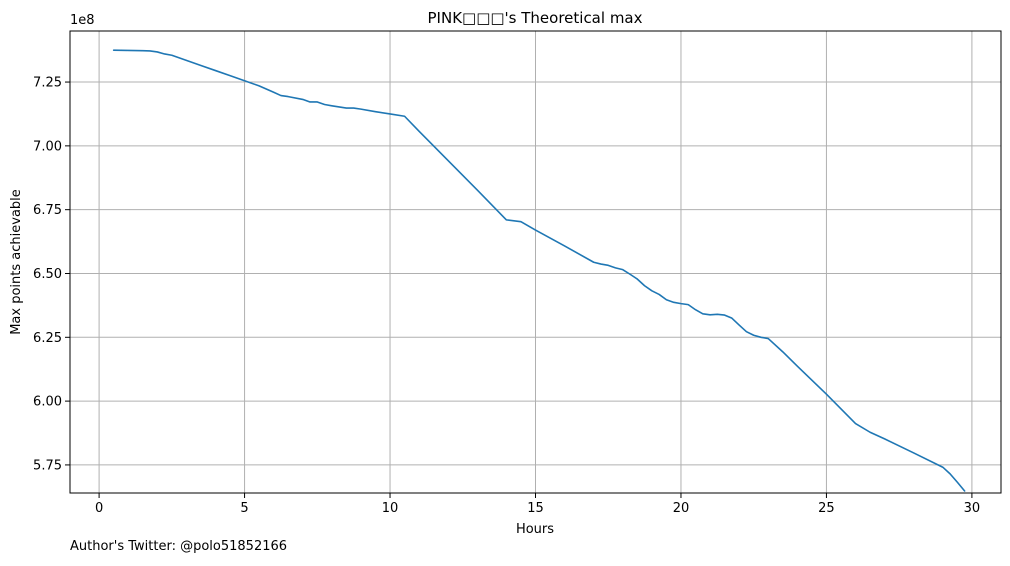 The height and width of the screenshot is (566, 1010). Describe the element at coordinates (244, 508) in the screenshot. I see `x-tick-label: 5` at that location.